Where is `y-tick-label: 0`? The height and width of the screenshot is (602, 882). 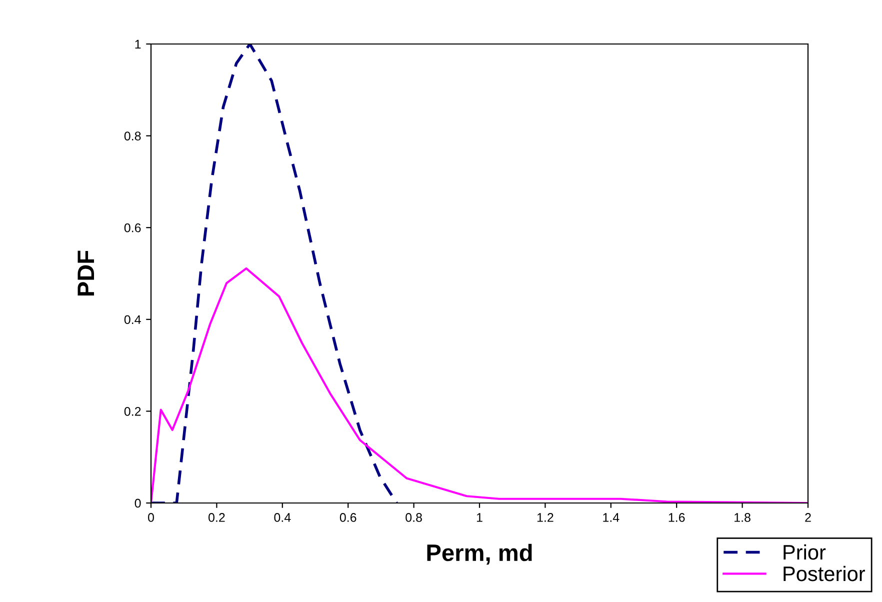
y-tick-label: 0 is located at coordinates (137, 503).